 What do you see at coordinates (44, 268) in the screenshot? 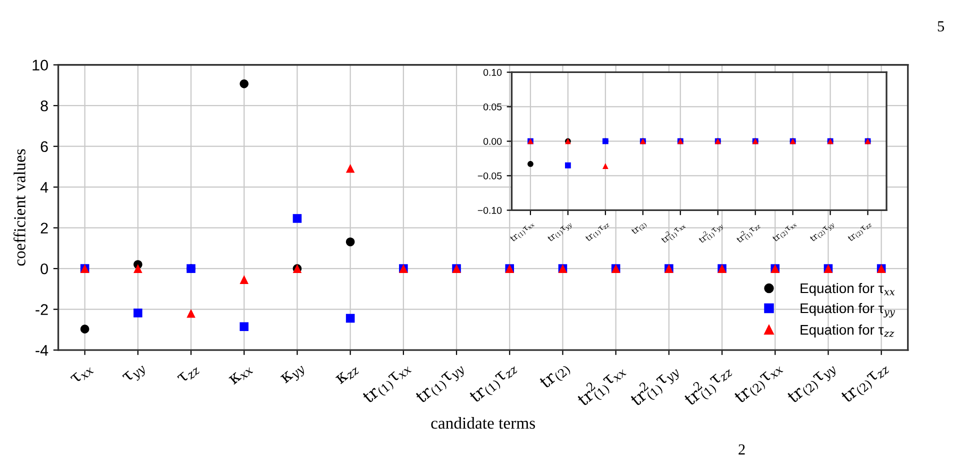
I see `y-tick-label: 0` at bounding box center [44, 268].